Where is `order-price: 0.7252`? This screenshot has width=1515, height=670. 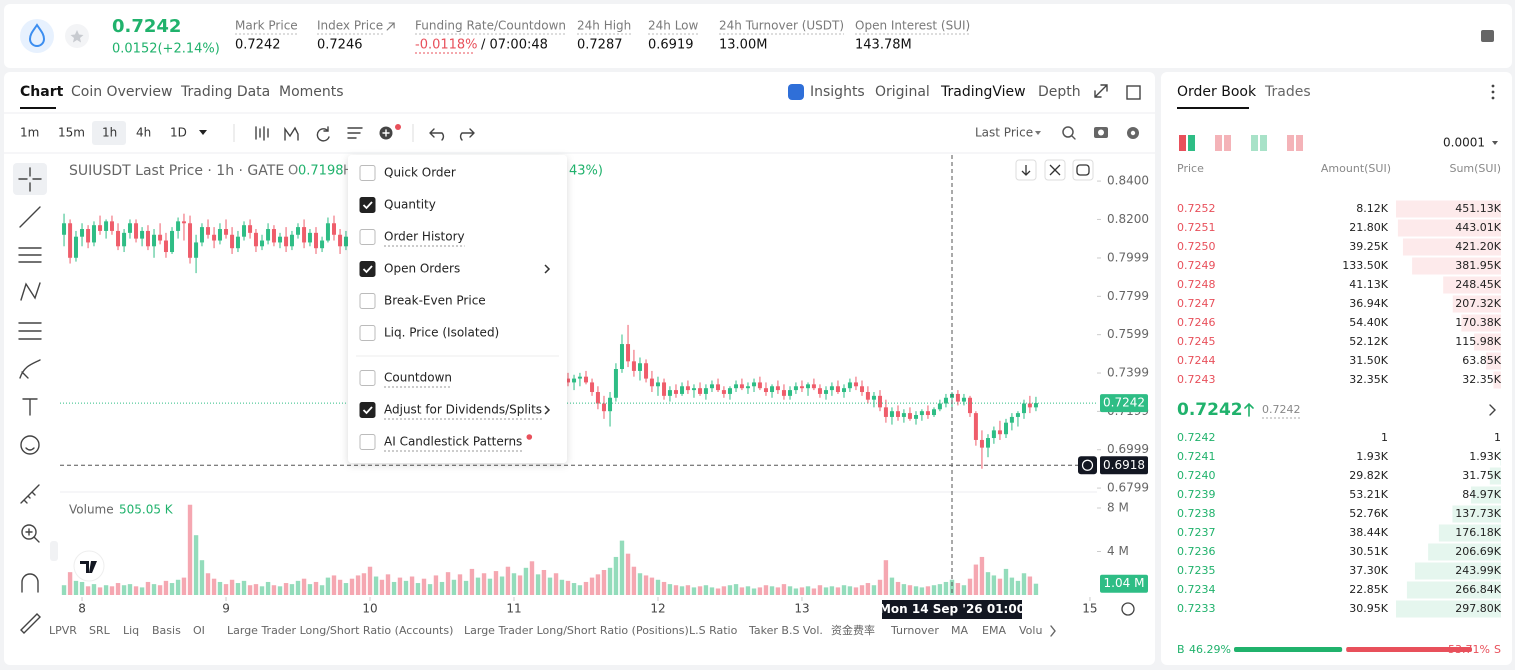 order-price: 0.7252 is located at coordinates (1196, 208).